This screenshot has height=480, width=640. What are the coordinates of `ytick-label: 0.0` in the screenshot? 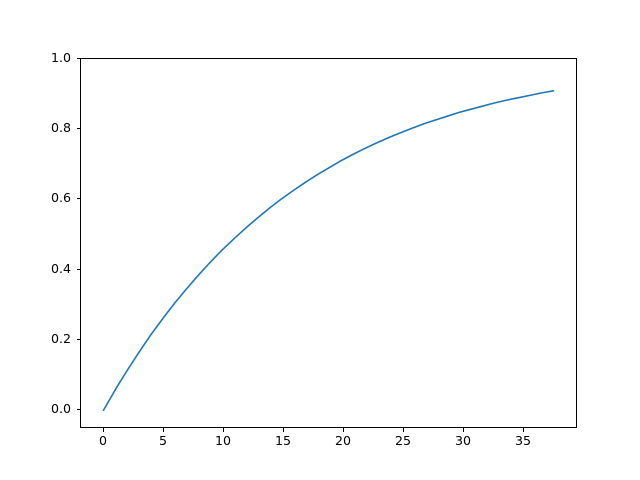 It's located at (60, 408).